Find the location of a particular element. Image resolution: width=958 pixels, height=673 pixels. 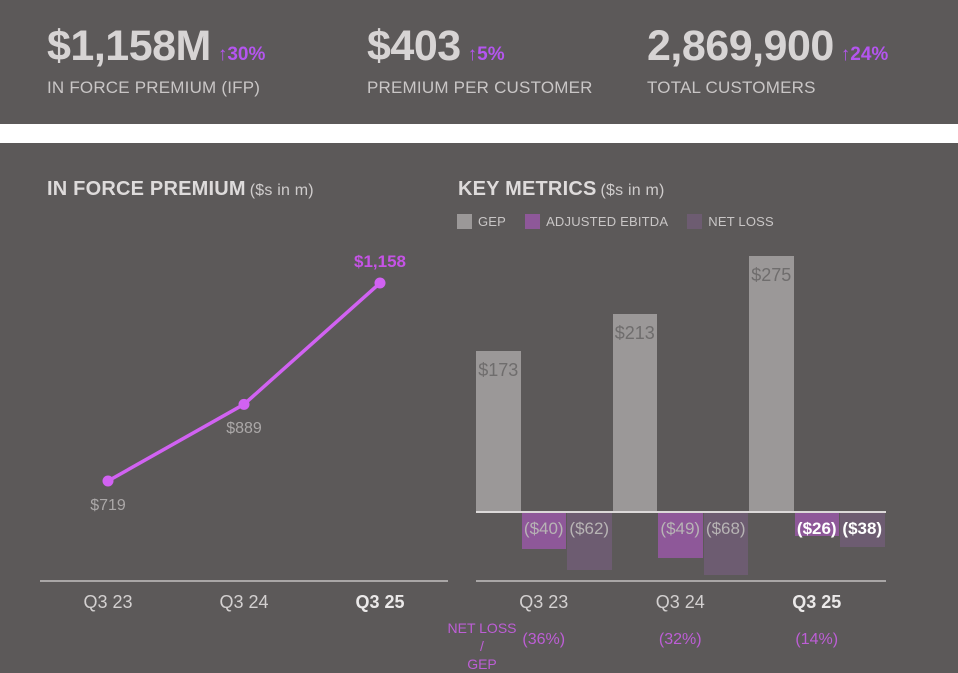

km-x-axis-label: Q3 24 is located at coordinates (680, 602).